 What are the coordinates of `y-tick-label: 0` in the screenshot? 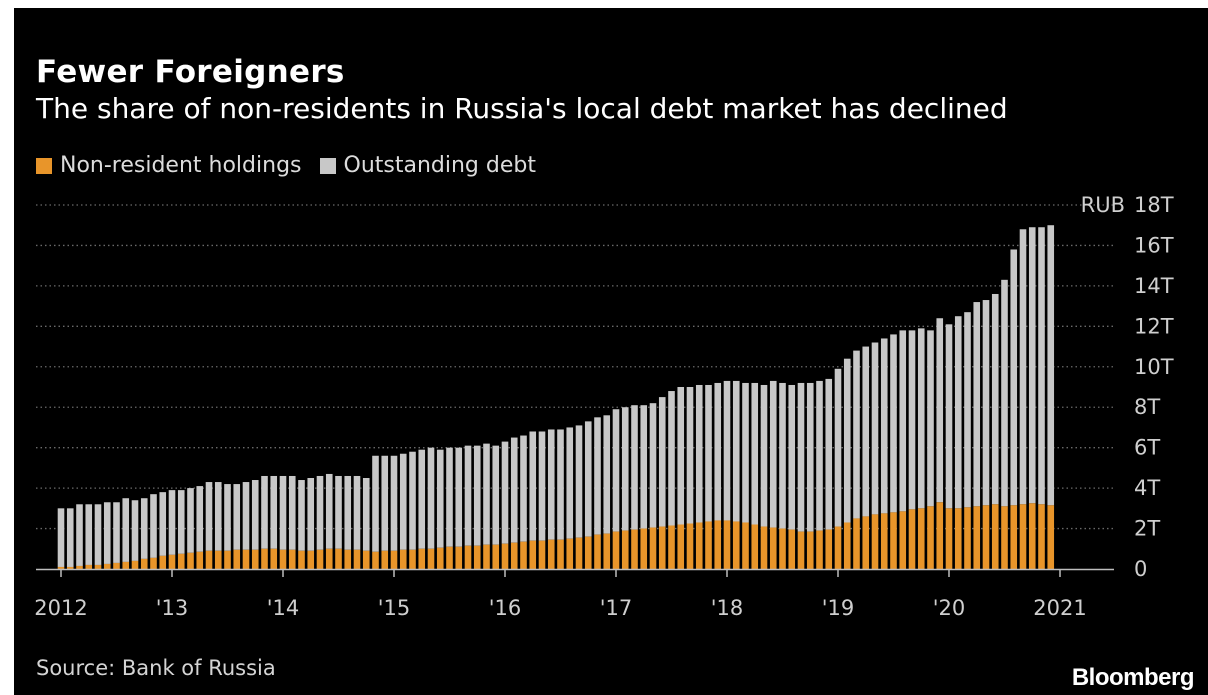 It's located at (1140, 569).